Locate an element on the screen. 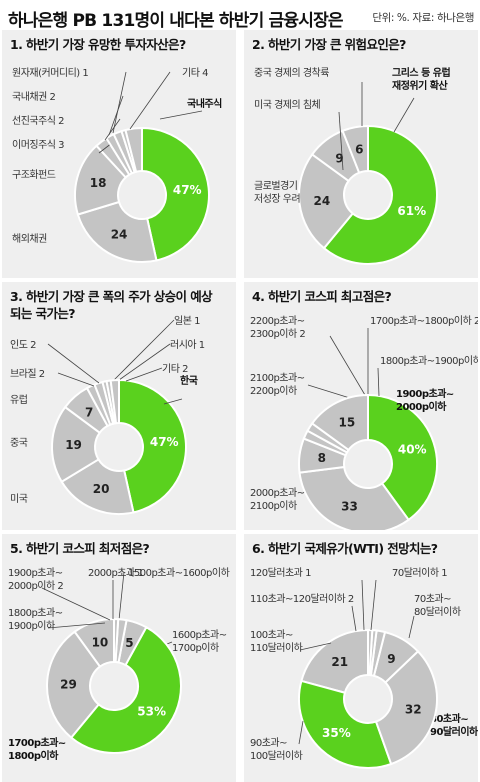 The width and height of the screenshot is (480, 782). slice-category-label: 브라질 2 is located at coordinates (27, 374).